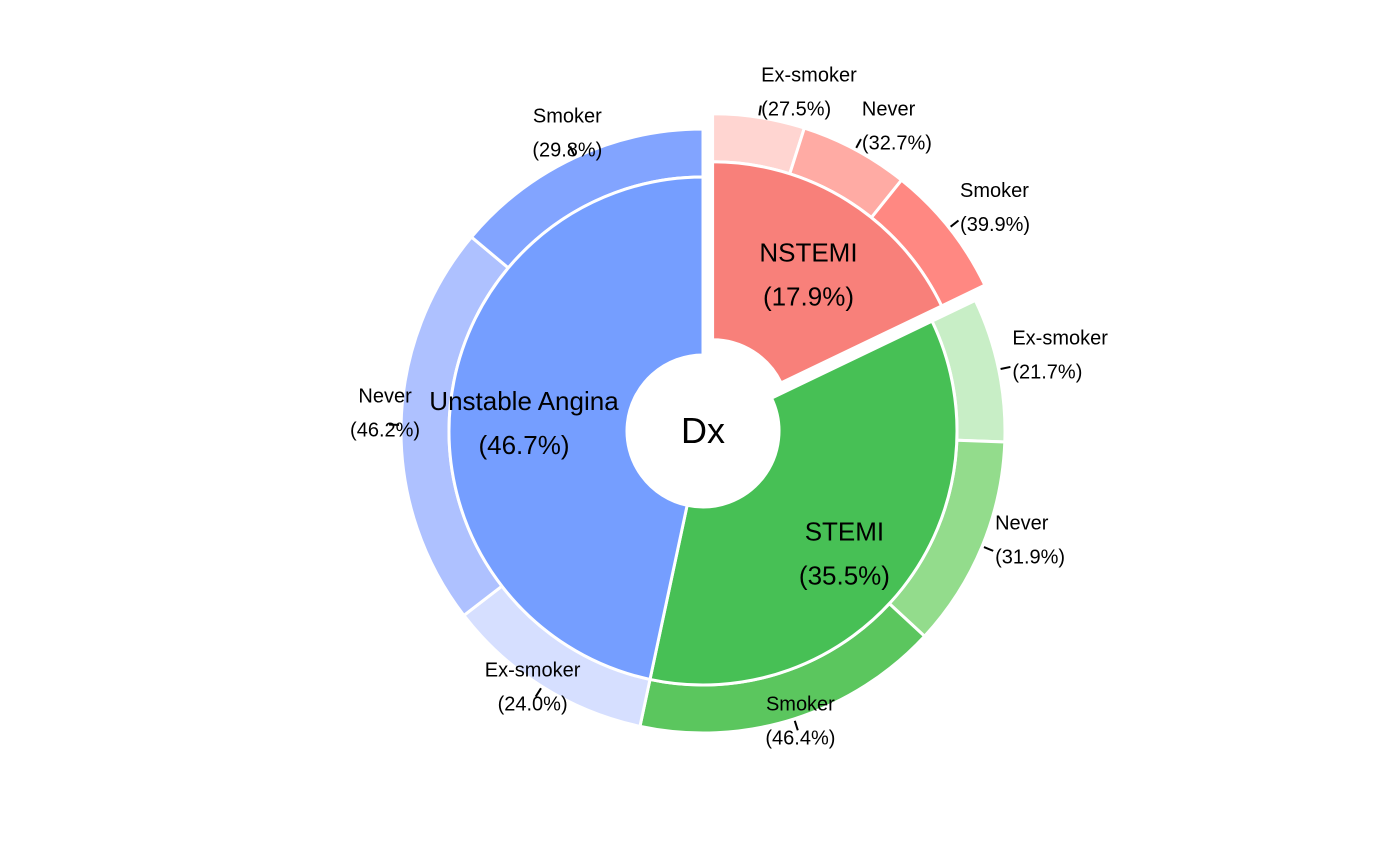  I want to click on inner-pct-unstable-angina: (46.7%), so click(523, 445).